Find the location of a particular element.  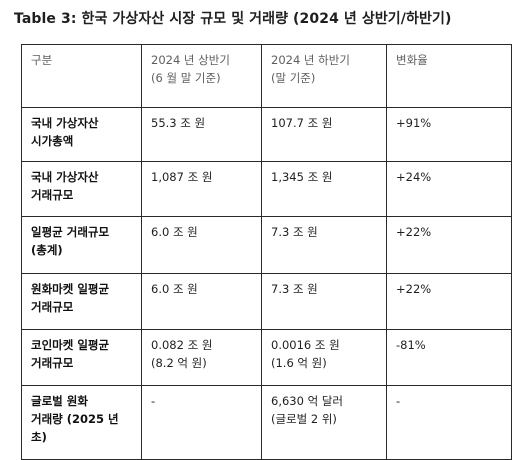

table-row: 원화마켓 일평균 거래규모 6.0 조 원 7.3 조 원 +22% is located at coordinates (266, 301).